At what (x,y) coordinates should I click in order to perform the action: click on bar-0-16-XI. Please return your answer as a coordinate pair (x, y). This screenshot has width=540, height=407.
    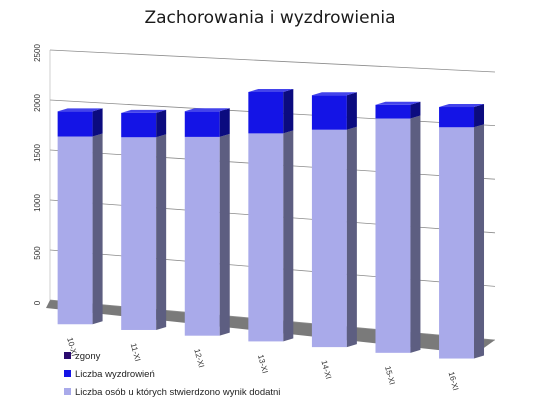
    Looking at the image, I should click on (457, 243).